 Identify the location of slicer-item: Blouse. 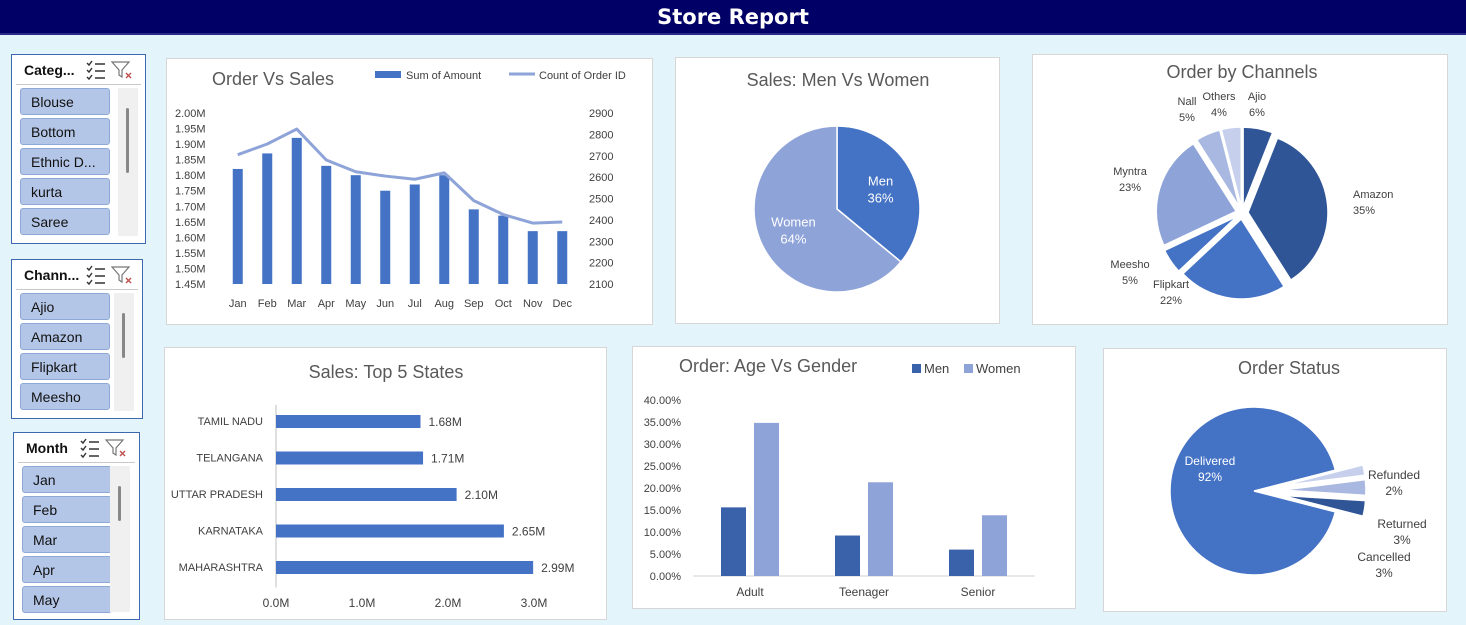
(65, 101).